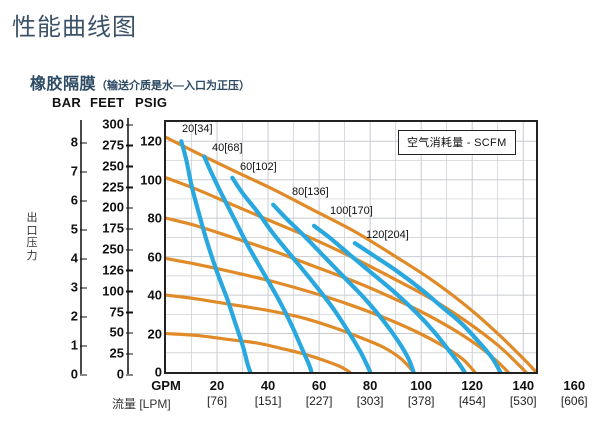 The width and height of the screenshot is (600, 429). I want to click on feet-tick-75-3: 75, so click(121, 311).